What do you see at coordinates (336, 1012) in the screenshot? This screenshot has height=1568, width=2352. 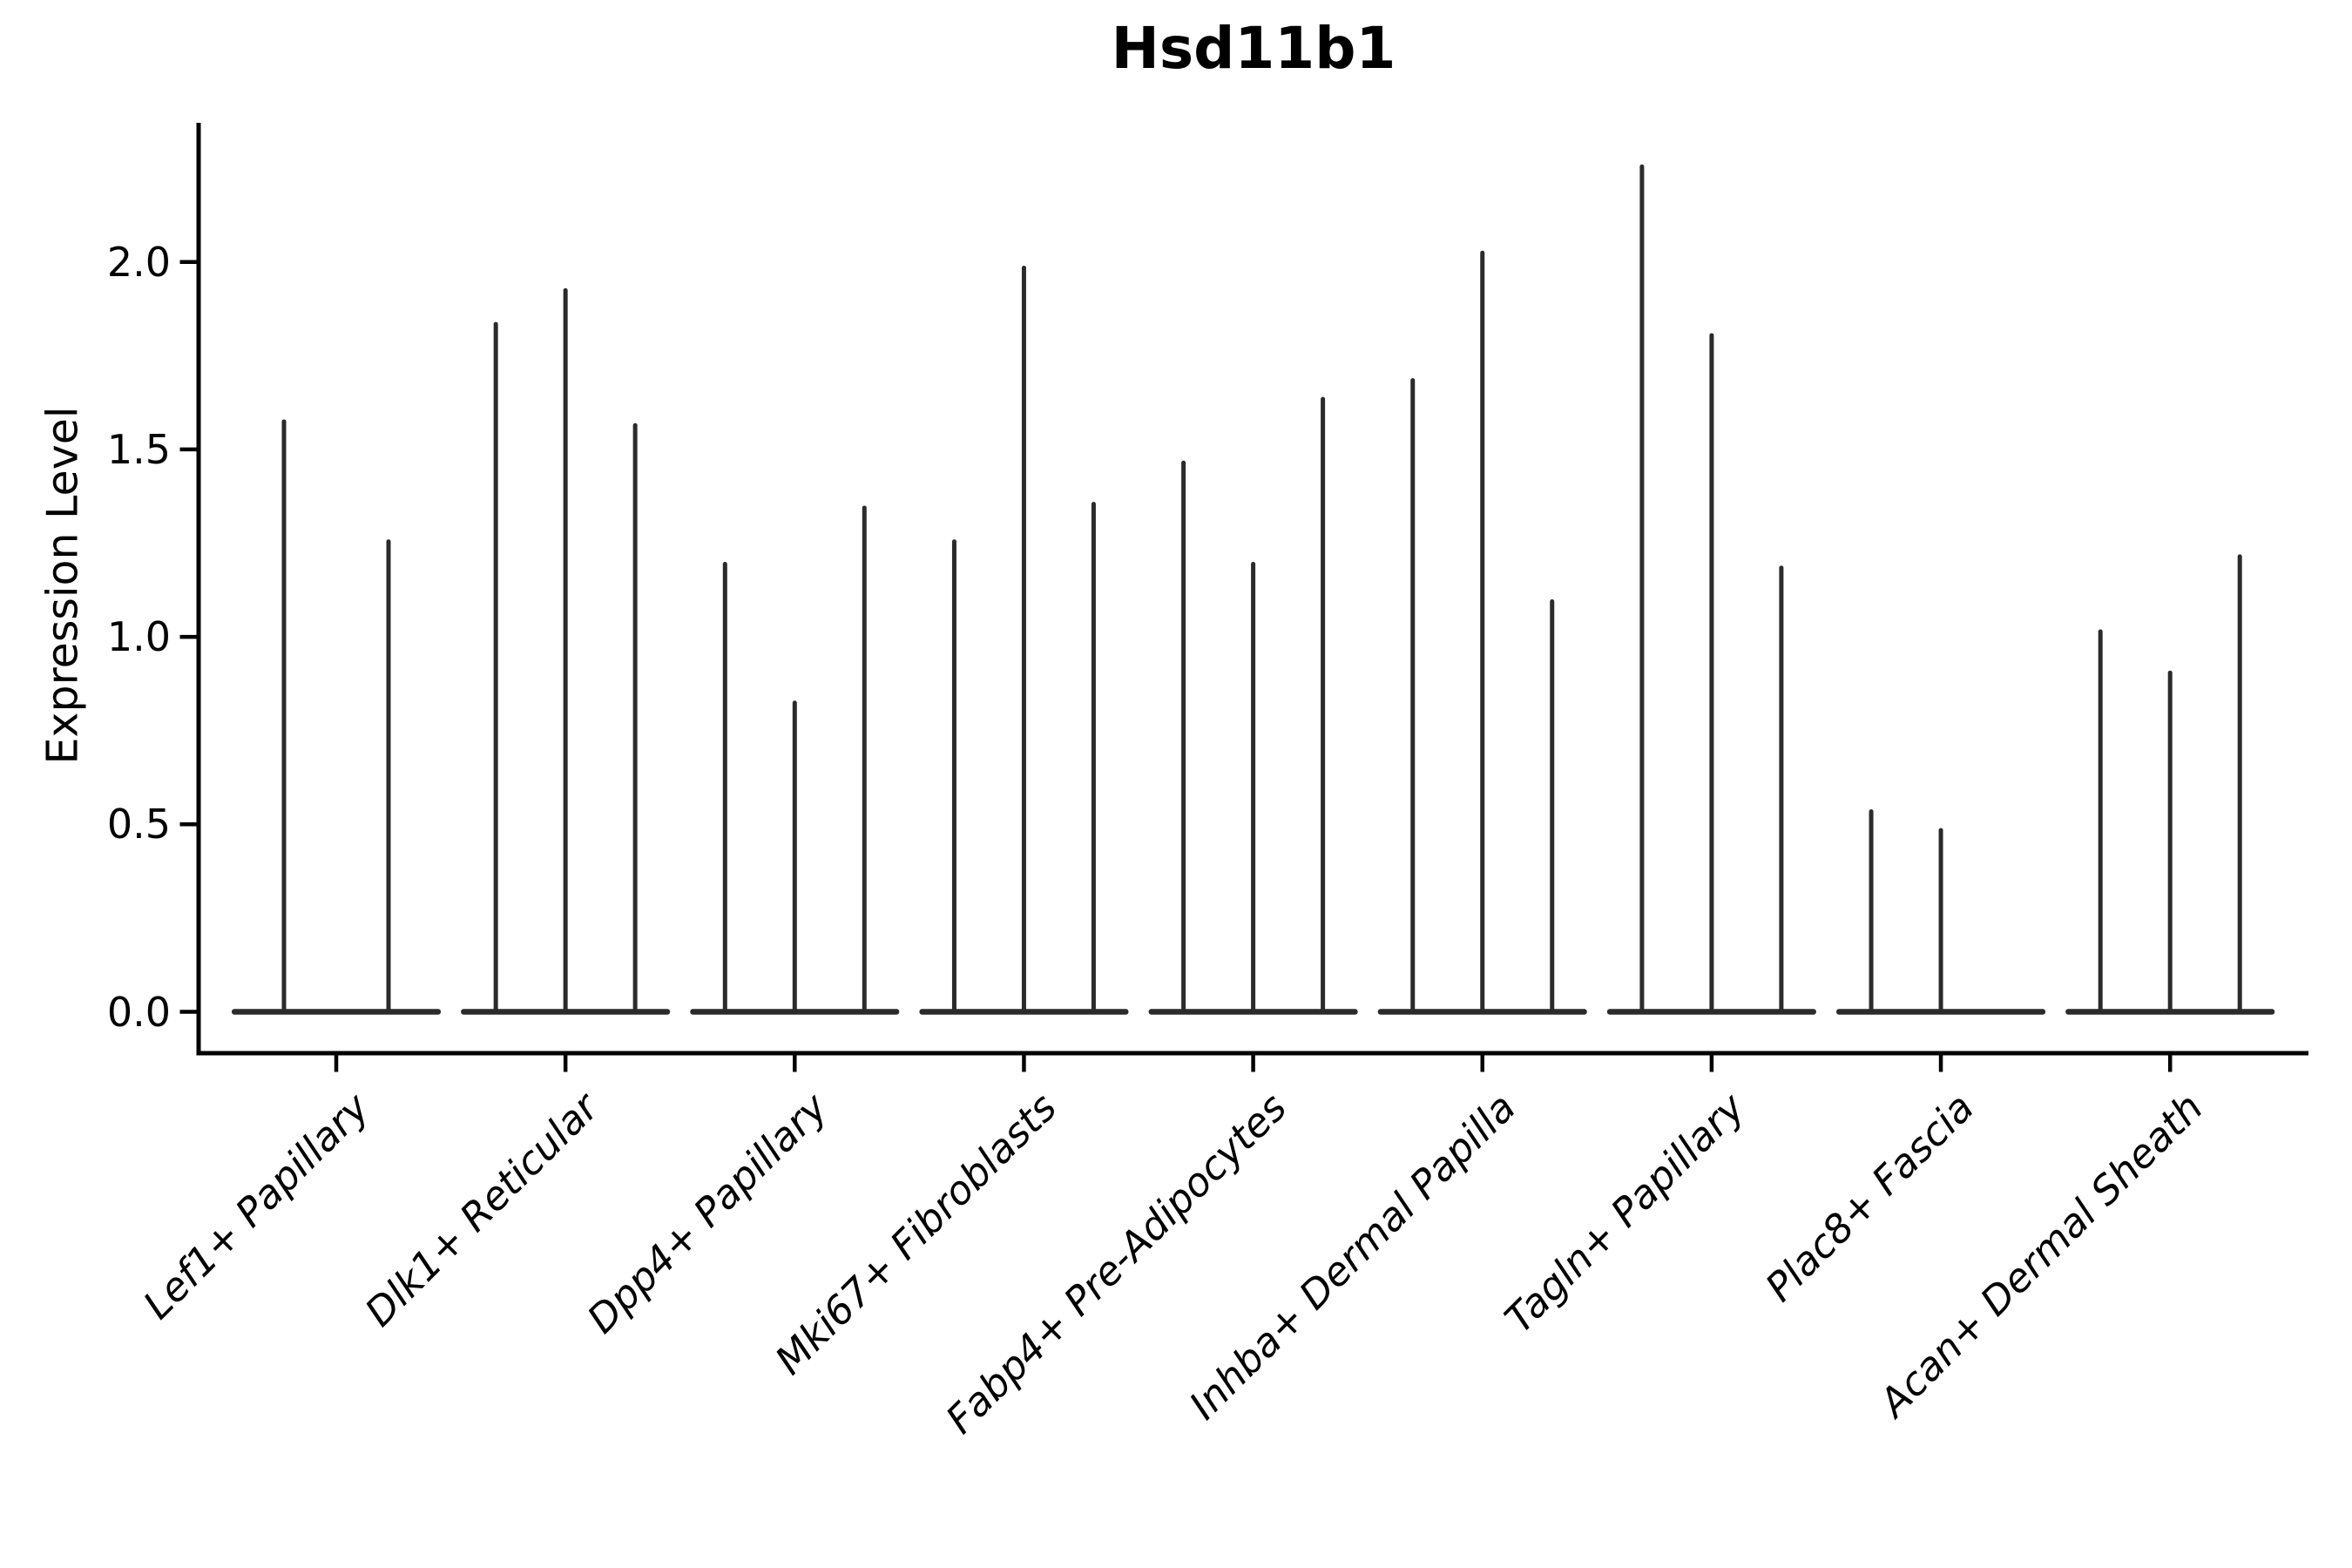 I see `violin-base` at bounding box center [336, 1012].